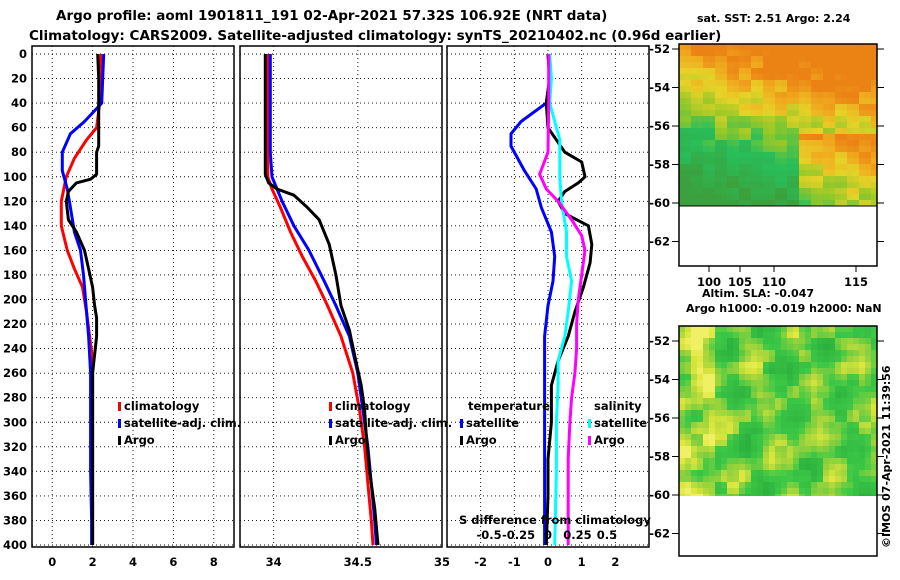 The image size is (900, 580). What do you see at coordinates (489, 535) in the screenshot?
I see `s-tick-label: -0.5` at bounding box center [489, 535].